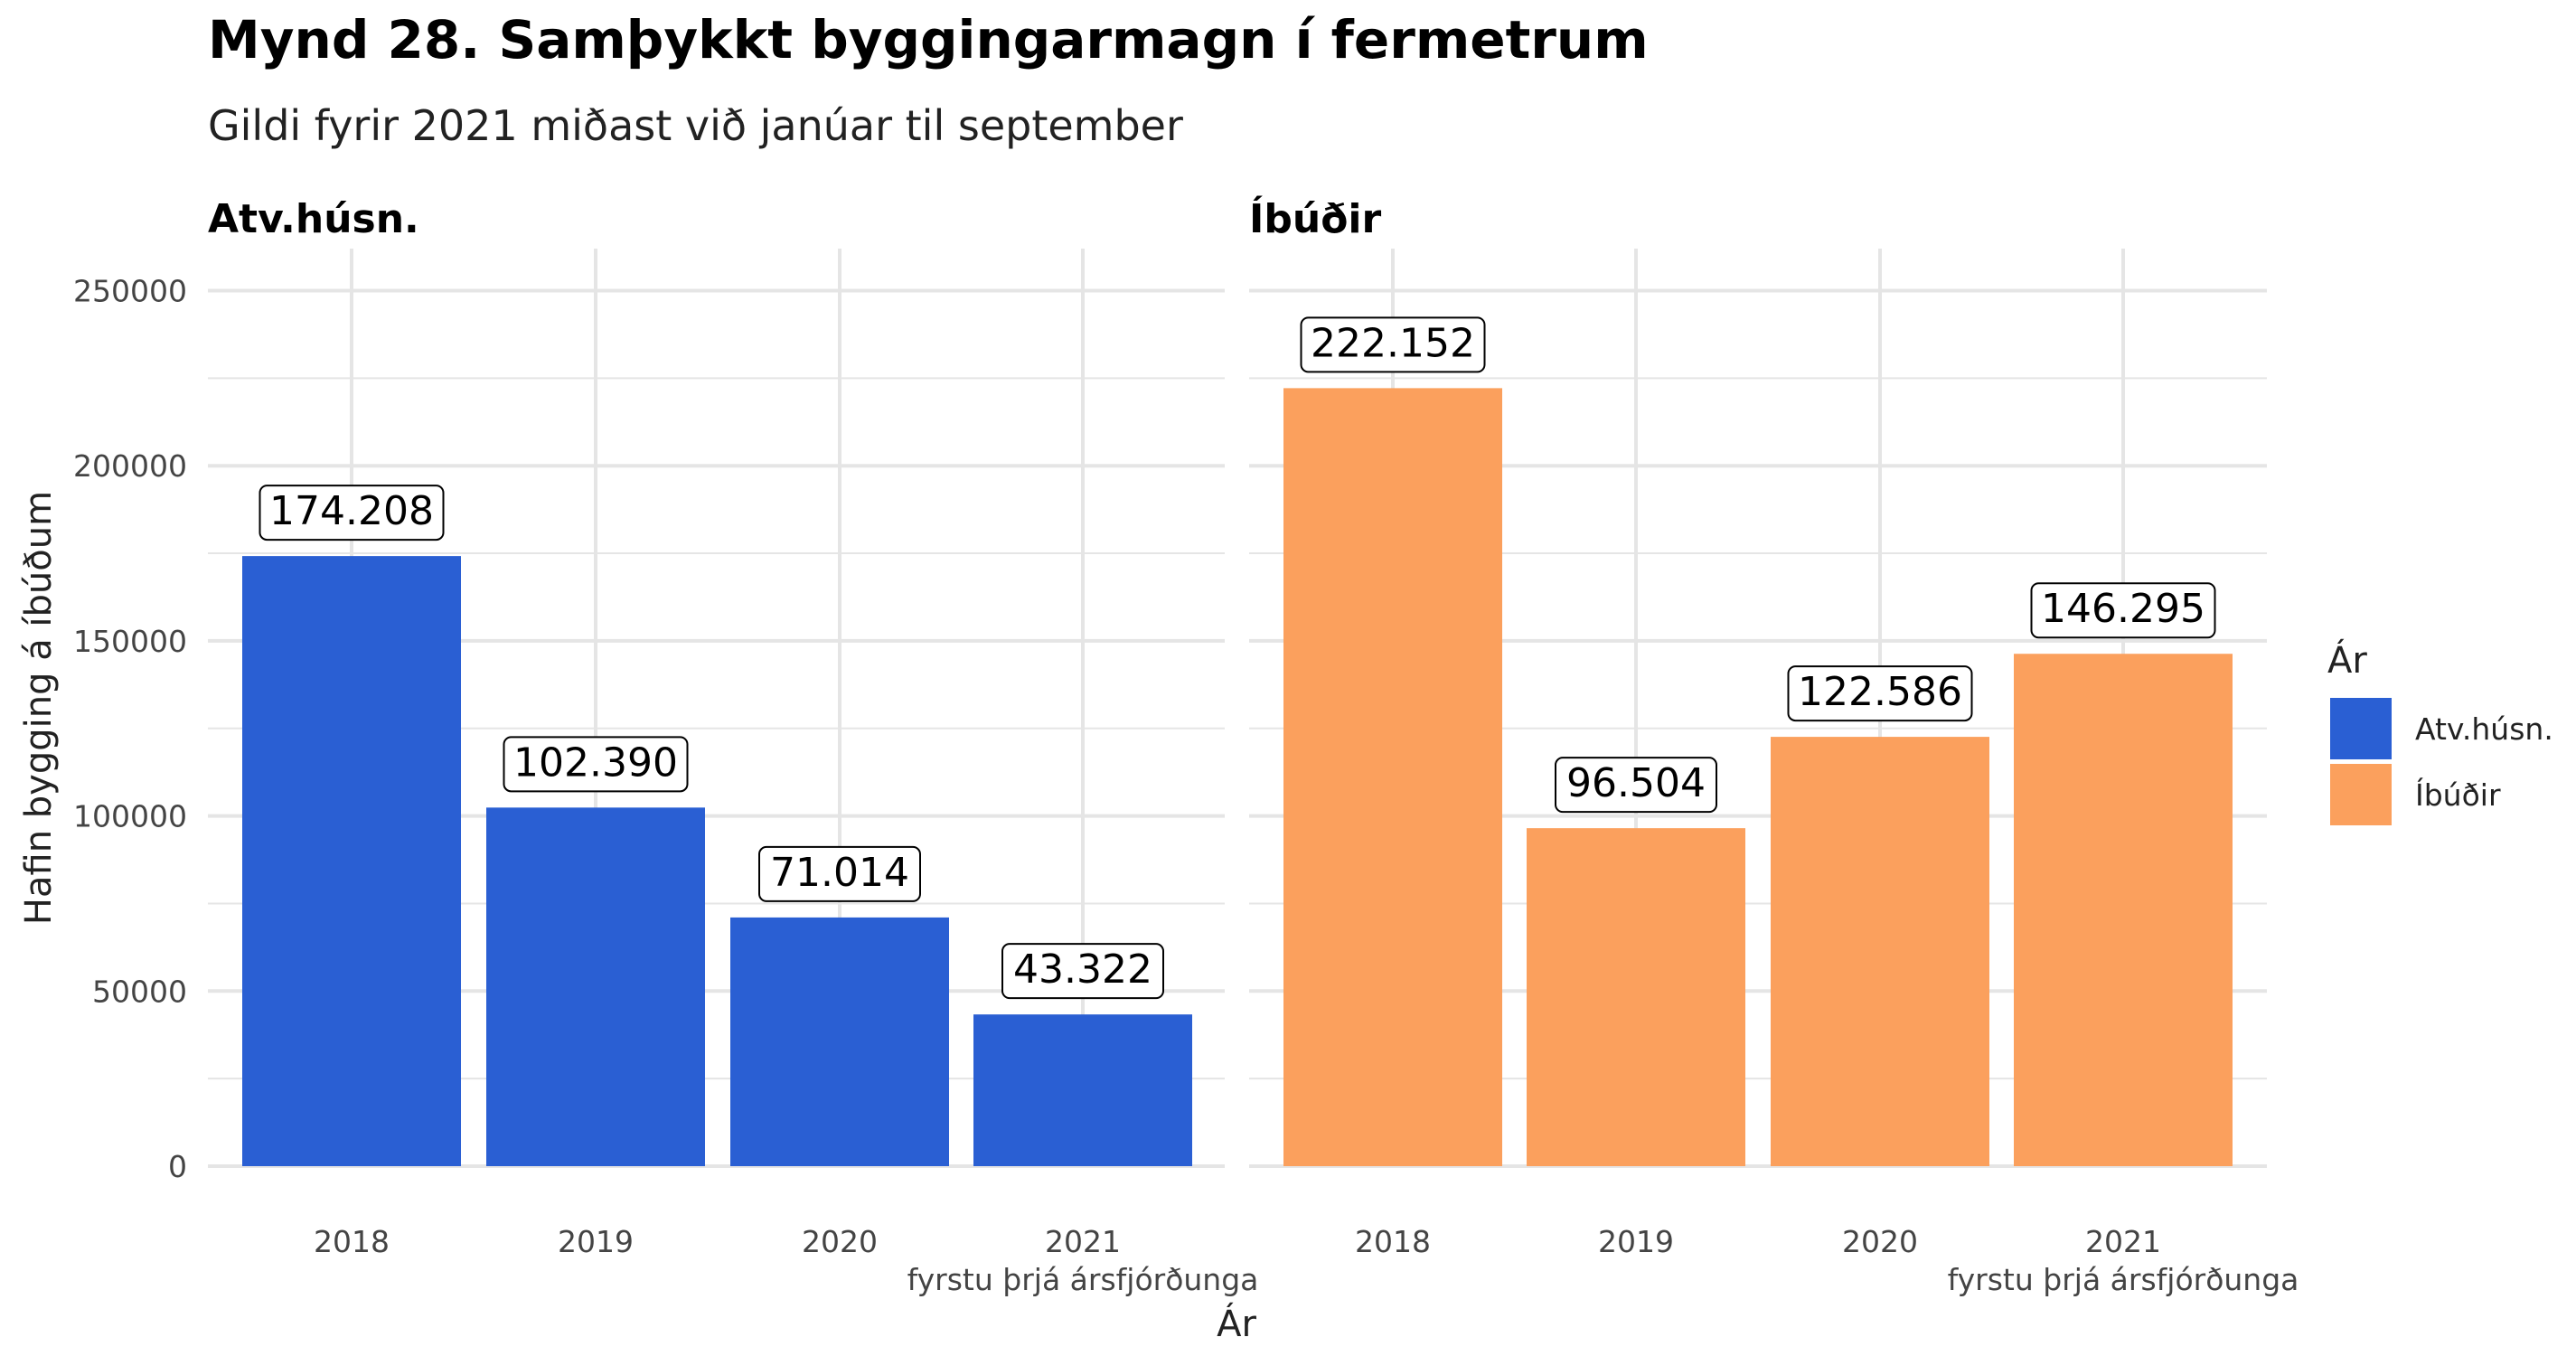 Image resolution: width=2576 pixels, height=1356 pixels. Describe the element at coordinates (130, 466) in the screenshot. I see `y-tick-label: 200000` at that location.